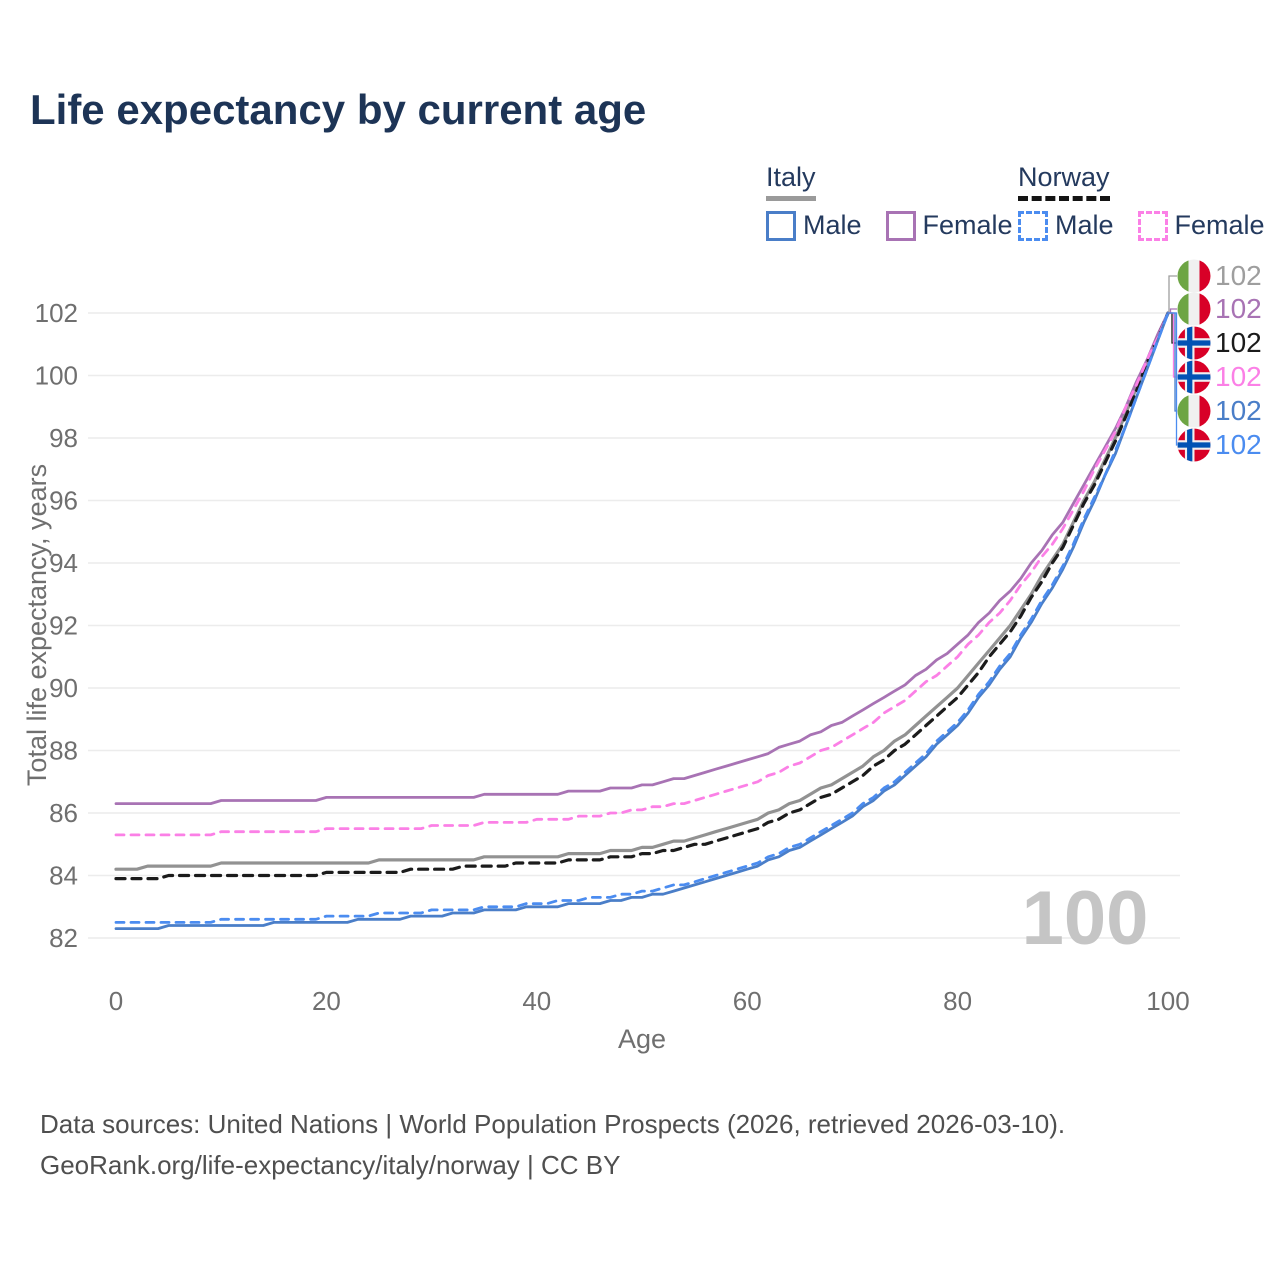 This screenshot has width=1280, height=1280. What do you see at coordinates (1033, 225) in the screenshot?
I see `norway-male-swatch-icon` at bounding box center [1033, 225].